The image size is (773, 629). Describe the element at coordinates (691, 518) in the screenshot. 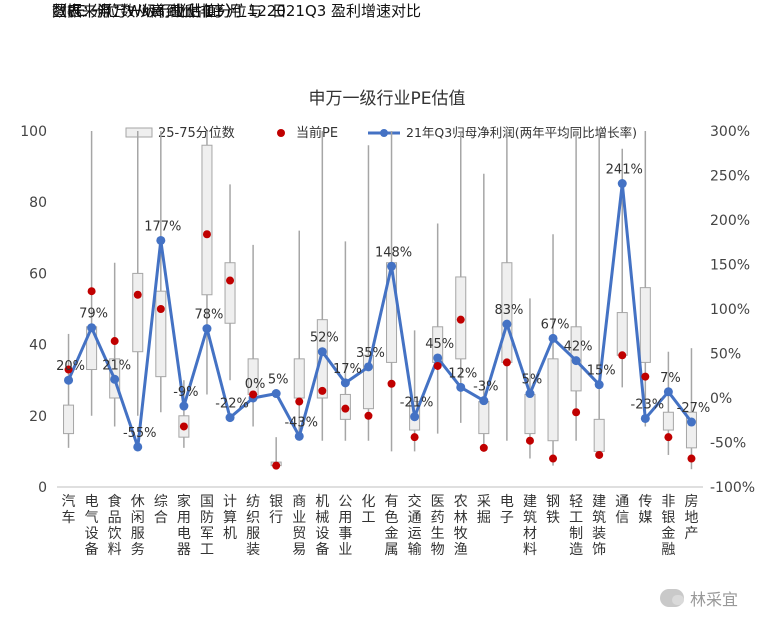

I see `category-label-char: 地` at that location.